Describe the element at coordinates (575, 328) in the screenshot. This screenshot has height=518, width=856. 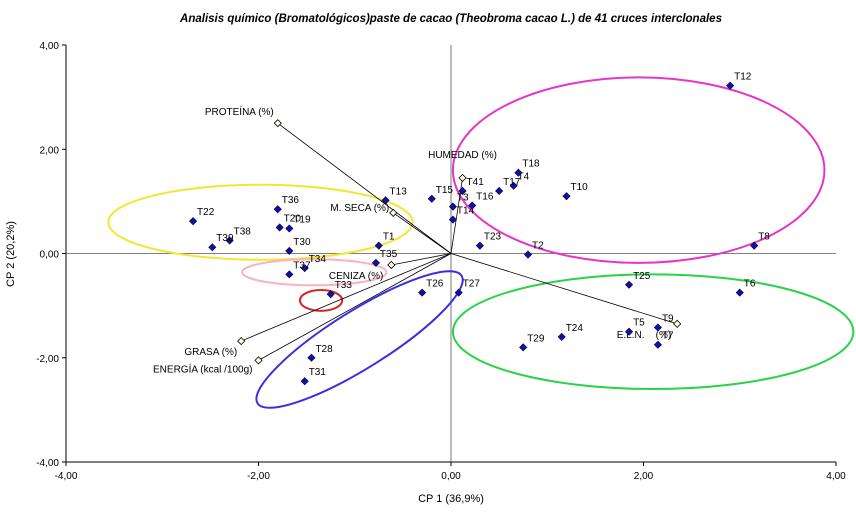
I see `data-point-label: T24` at that location.